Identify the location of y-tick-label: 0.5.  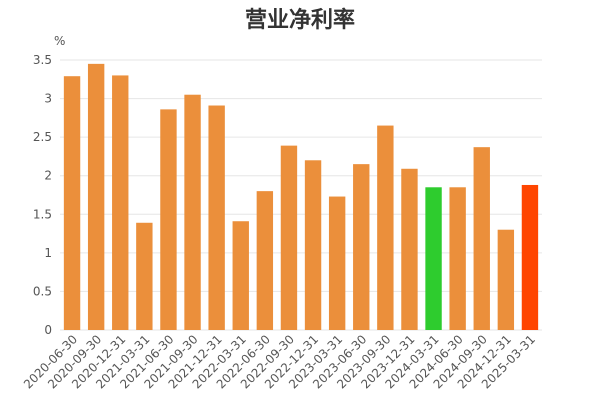
(42, 291).